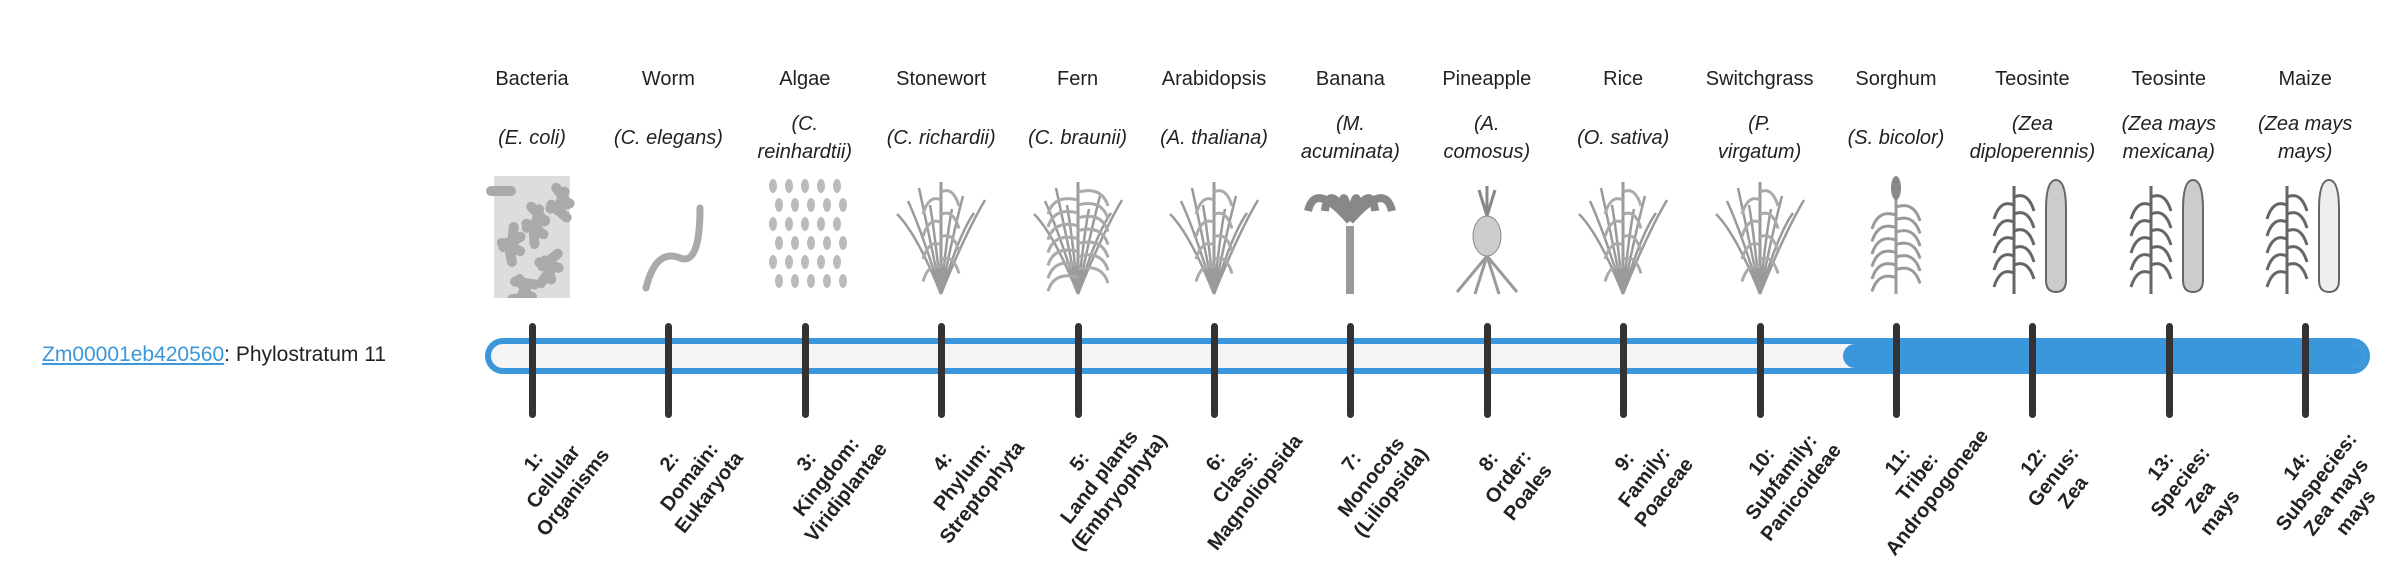  Describe the element at coordinates (673, 248) in the screenshot. I see `worm-icon` at that location.